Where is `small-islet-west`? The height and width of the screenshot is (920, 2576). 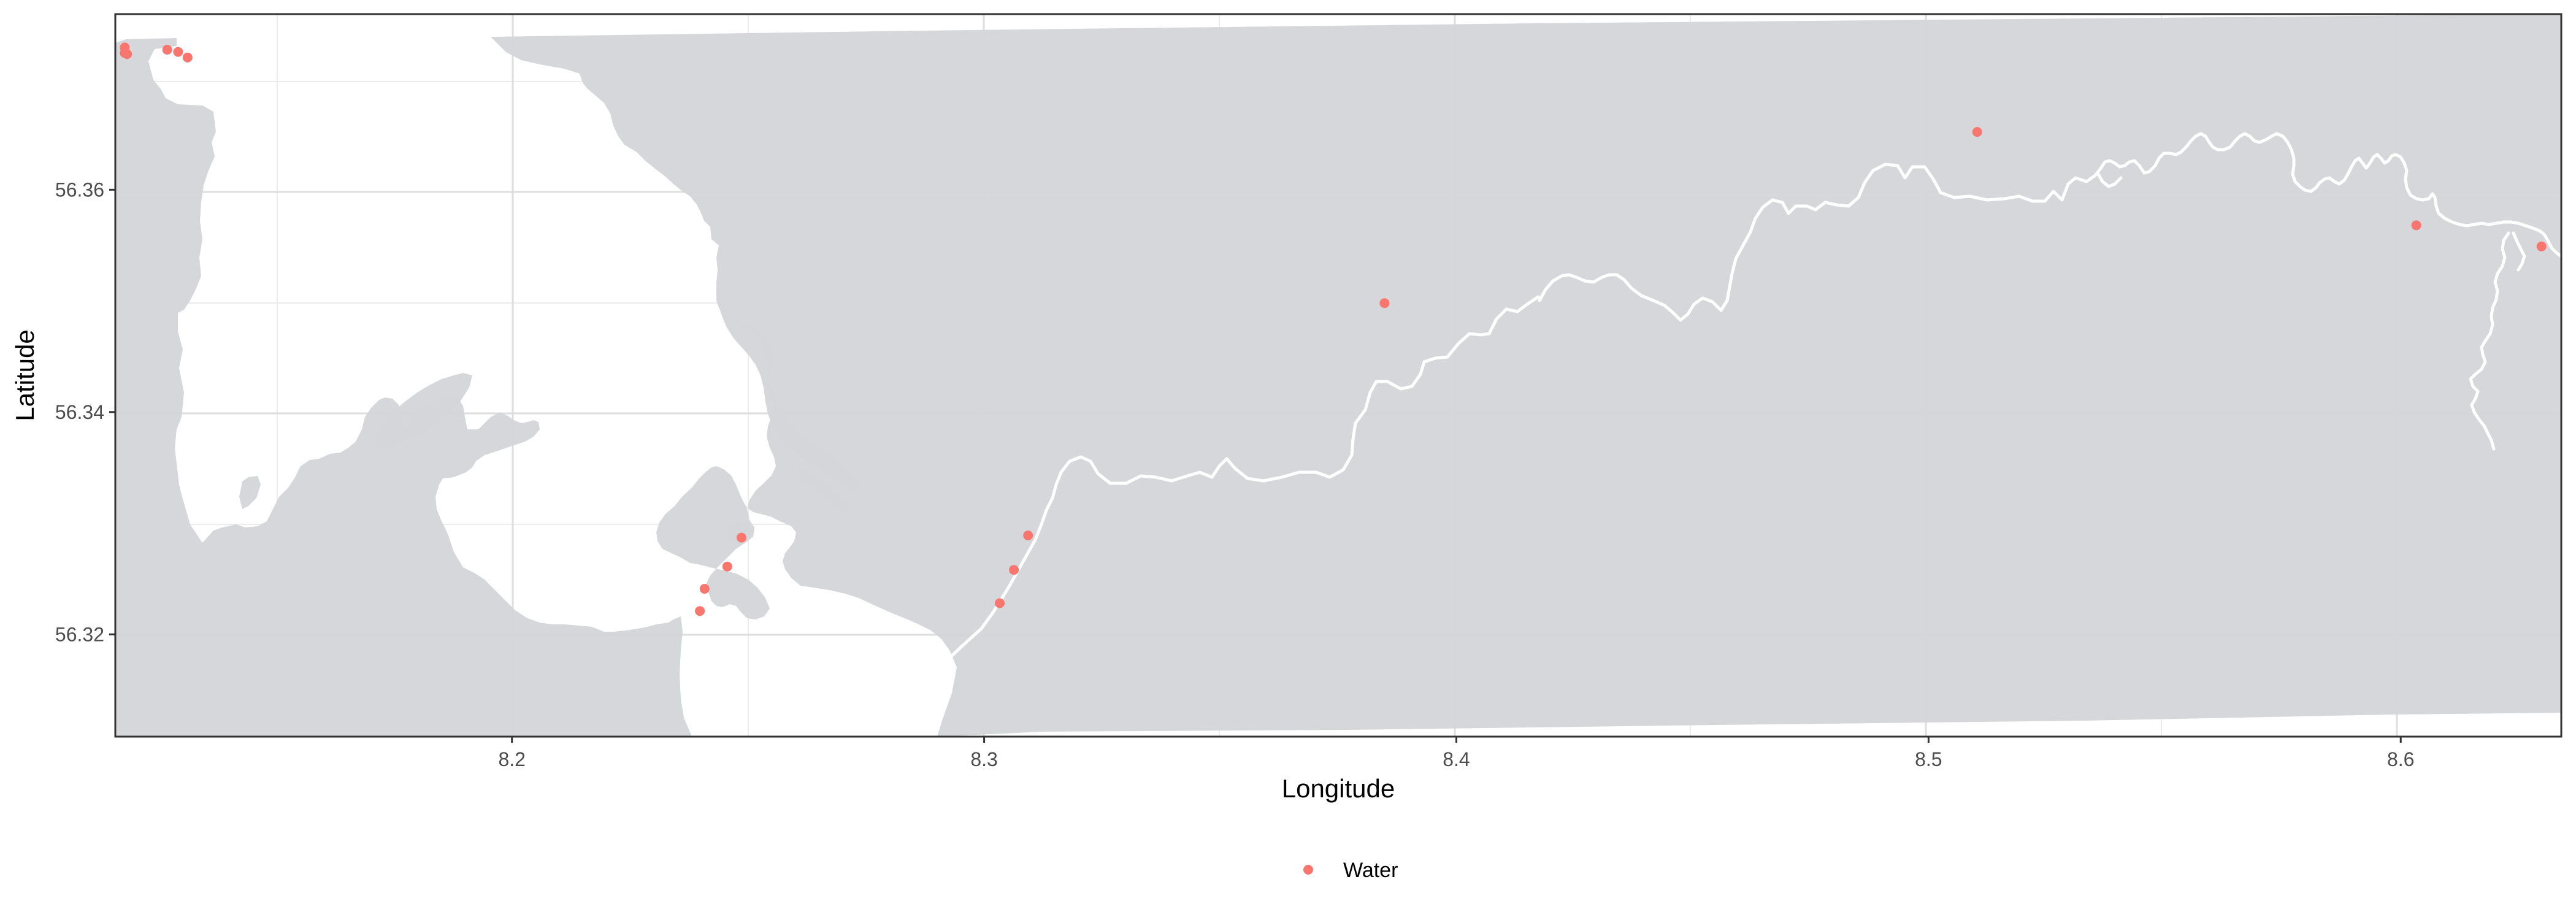
small-islet-west is located at coordinates (250, 492).